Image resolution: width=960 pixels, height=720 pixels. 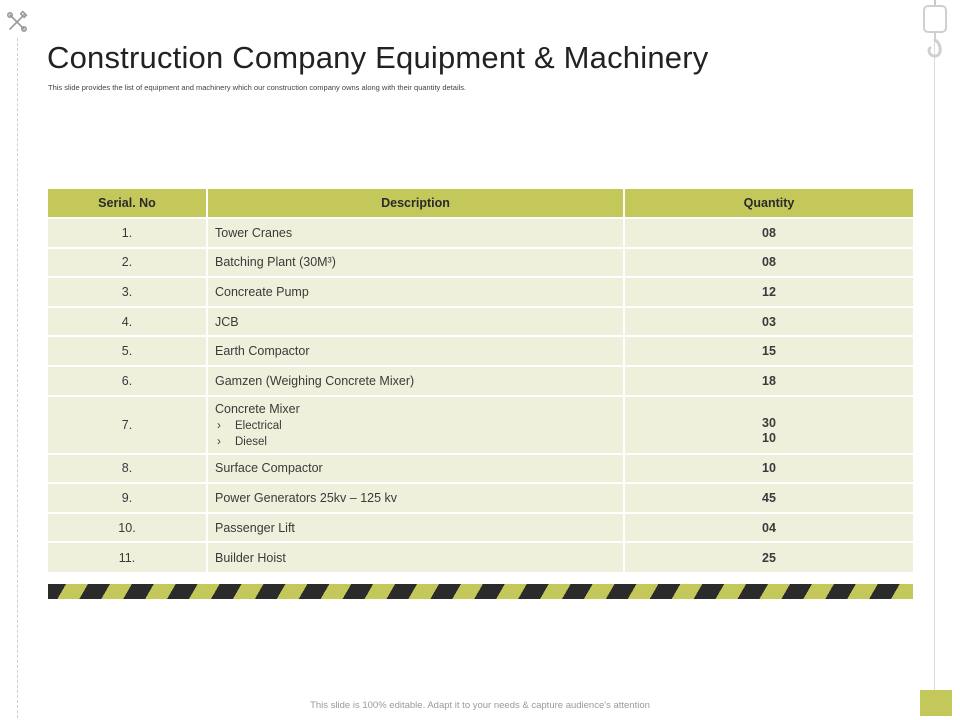 I want to click on cell-description: Earth Compactor, so click(x=416, y=350).